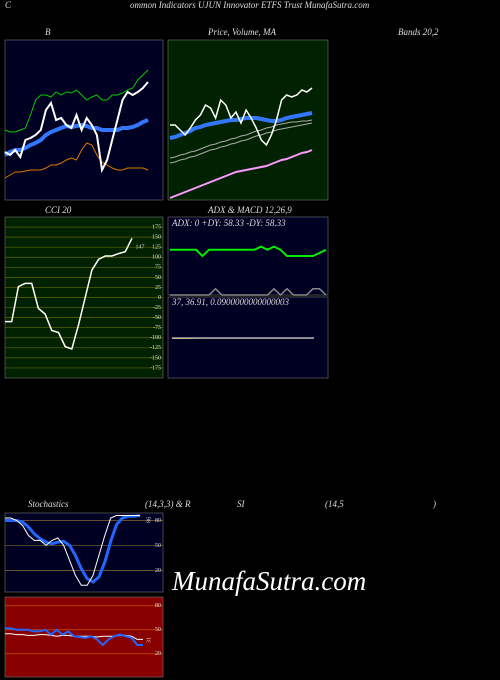  Describe the element at coordinates (158, 288) in the screenshot. I see `y-tick-label: 25` at that location.